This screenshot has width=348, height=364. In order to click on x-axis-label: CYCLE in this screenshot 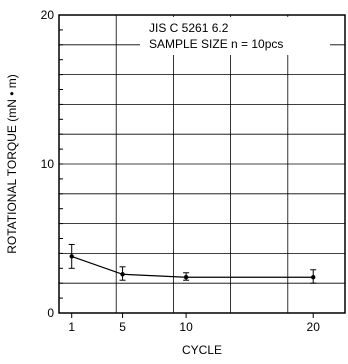, I will do `click(202, 350)`.